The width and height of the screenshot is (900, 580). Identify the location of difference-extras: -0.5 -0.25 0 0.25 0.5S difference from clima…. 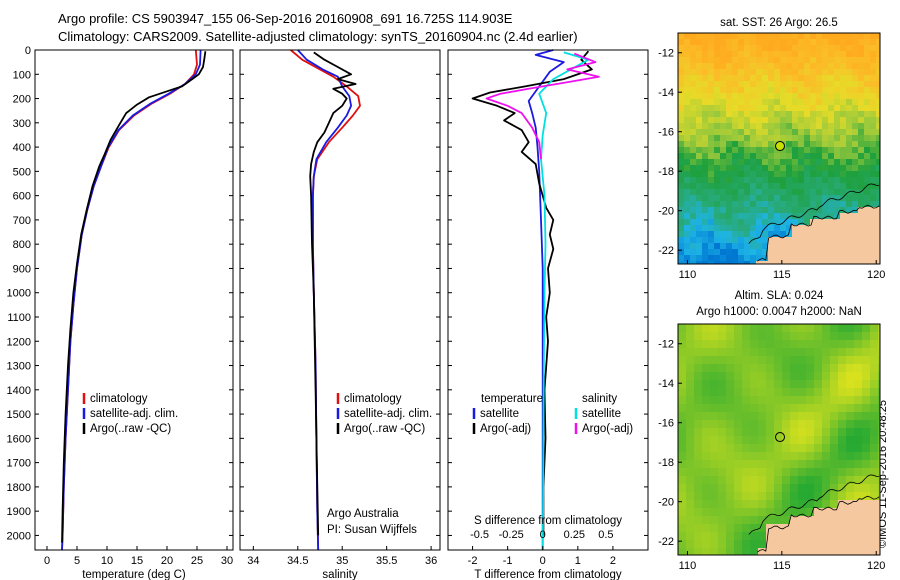
(551, 467).